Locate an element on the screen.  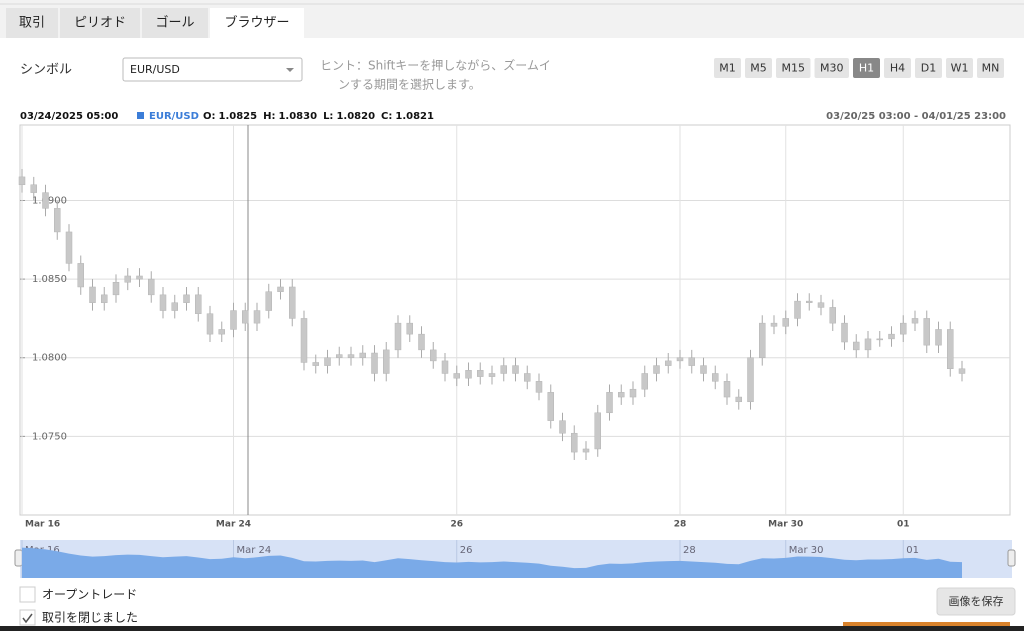
y-tick-label: 1.0900 is located at coordinates (49, 200).